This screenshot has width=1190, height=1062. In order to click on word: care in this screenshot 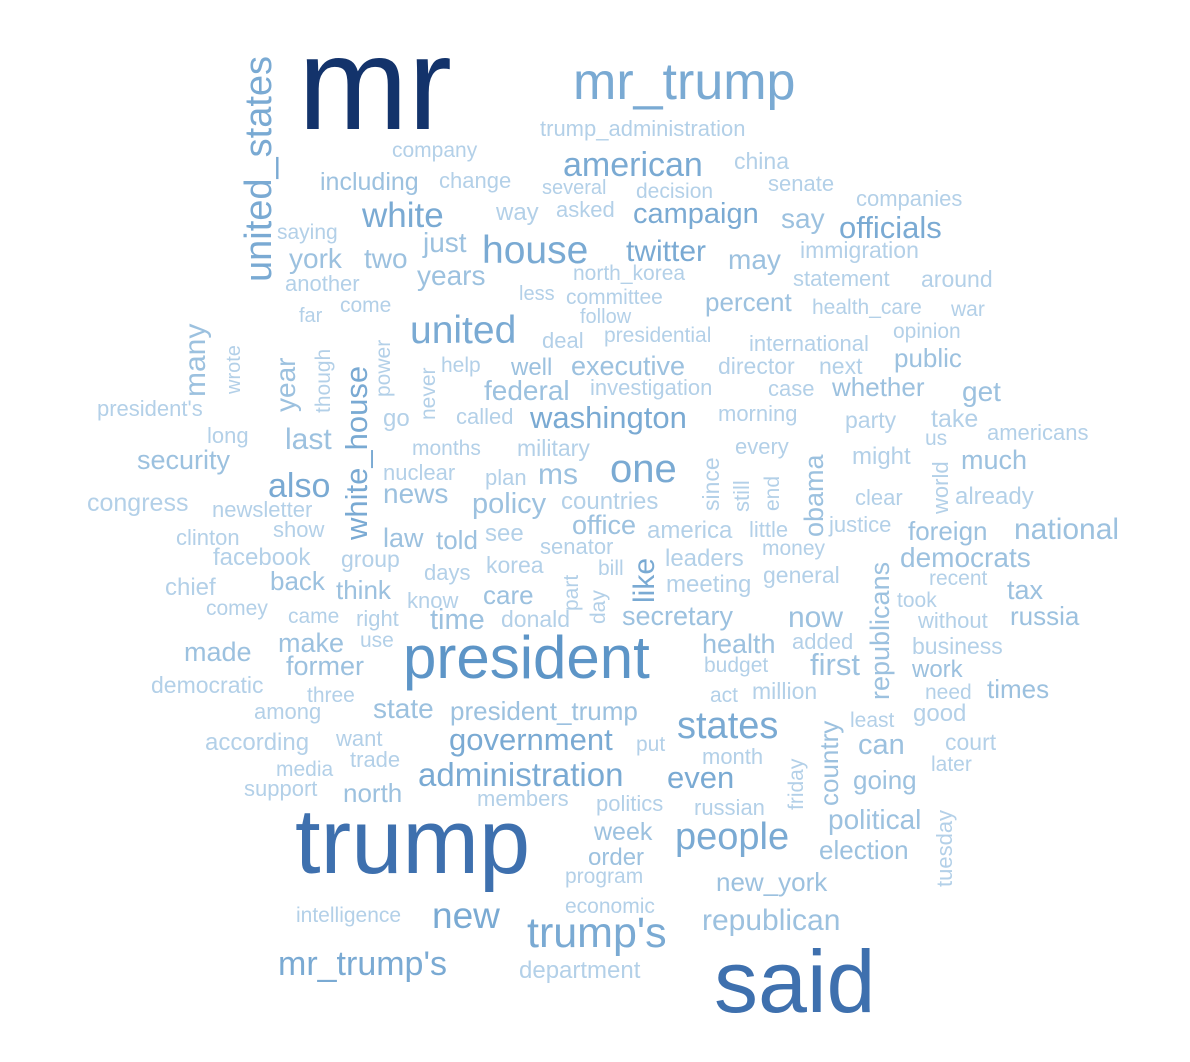, I will do `click(508, 595)`.